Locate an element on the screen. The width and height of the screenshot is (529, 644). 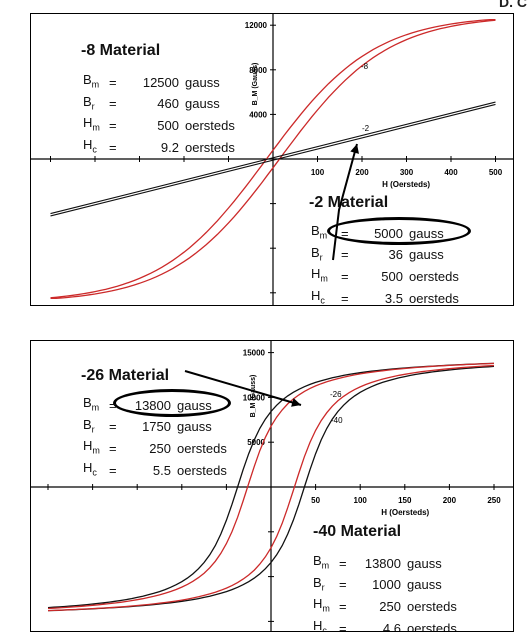
prop-row-br: Br = 36 gauss is located at coordinates (377, 253).